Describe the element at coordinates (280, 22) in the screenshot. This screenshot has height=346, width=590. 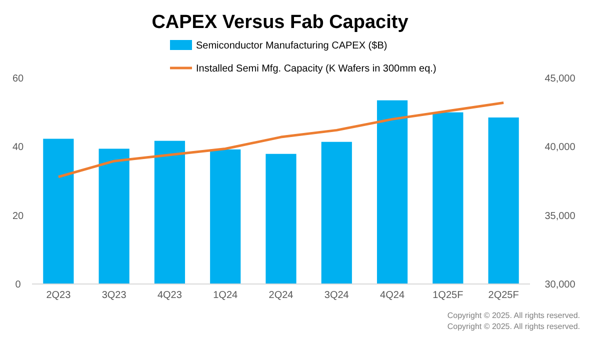
I see `chart-title: CAPEX Versus Fab Capacity` at that location.